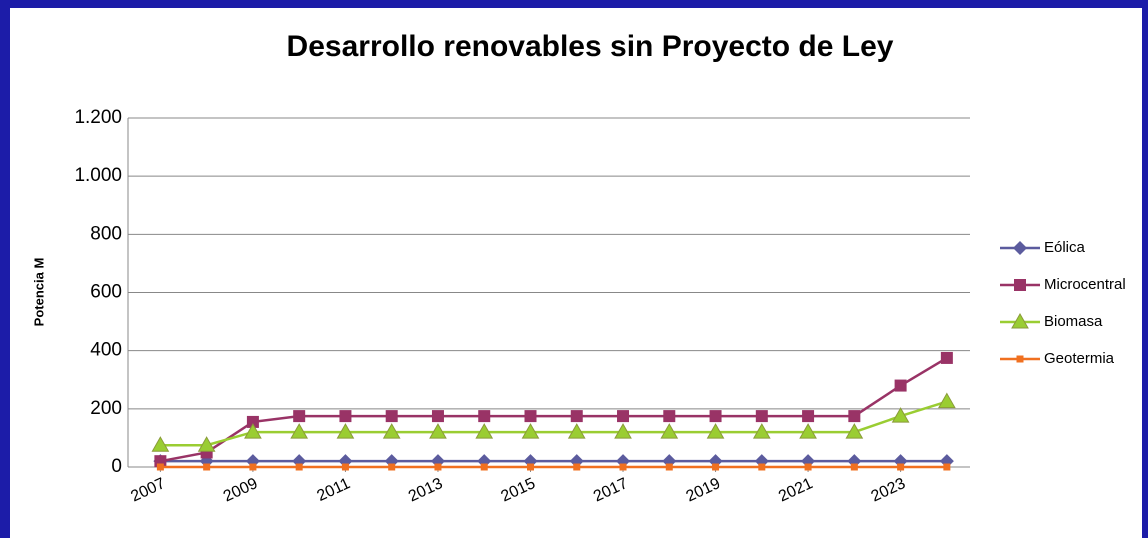  What do you see at coordinates (1085, 284) in the screenshot?
I see `legend-label: Microcentral` at bounding box center [1085, 284].